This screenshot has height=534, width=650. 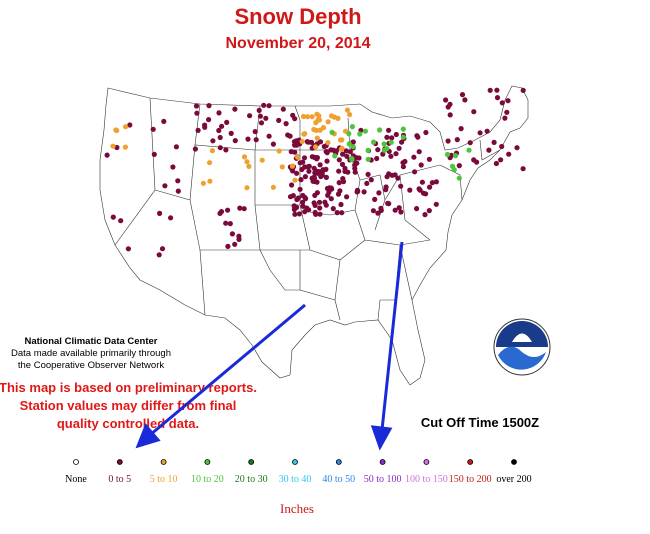 I want to click on legend-label: 30 to 40, so click(x=295, y=479).